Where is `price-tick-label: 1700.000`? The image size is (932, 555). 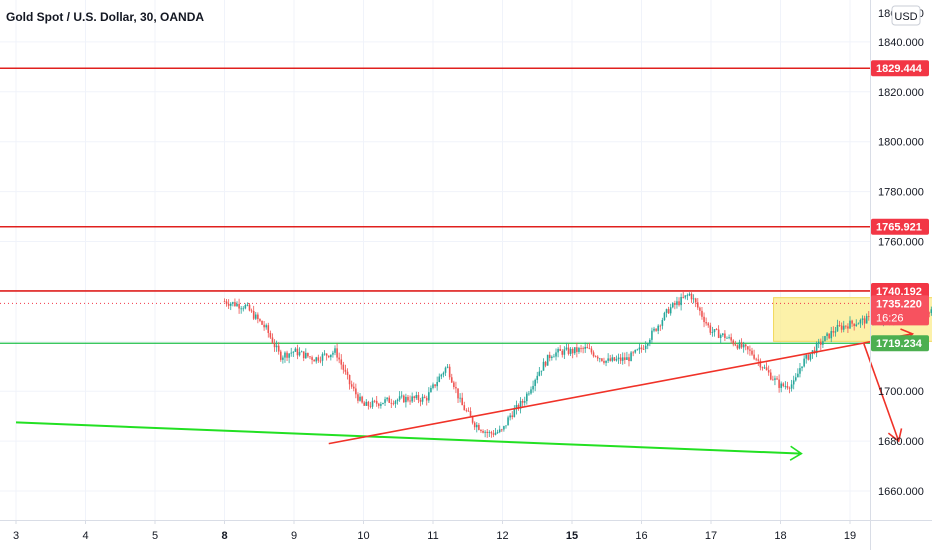
price-tick-label: 1700.000 is located at coordinates (901, 392).